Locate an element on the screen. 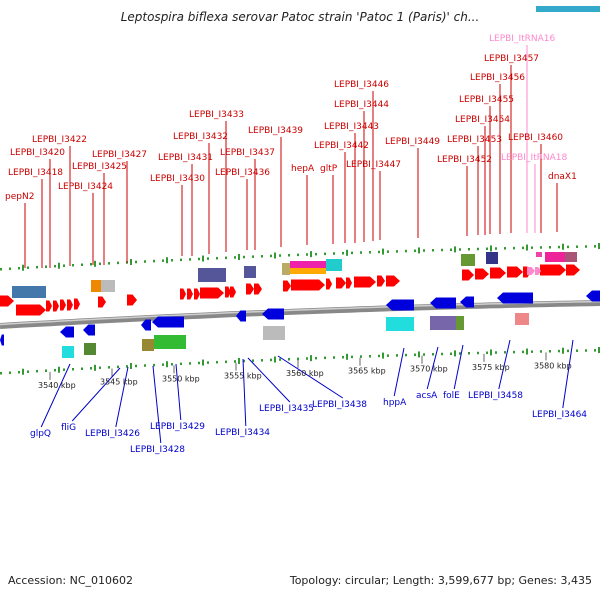 This screenshot has width=600, height=600. kbp-tick-label: 3560 kbp is located at coordinates (305, 373).